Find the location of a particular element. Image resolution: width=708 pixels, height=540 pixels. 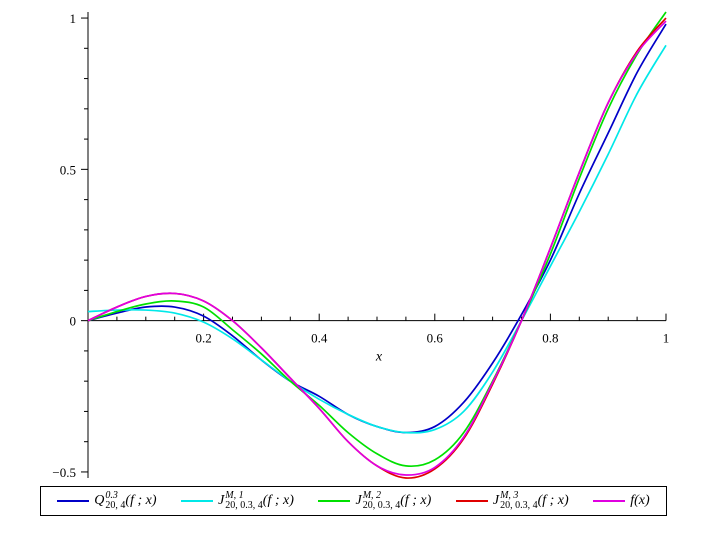

legend-label: J M, 2 20, 0.3, 4 (f ; x) is located at coordinates (393, 501).